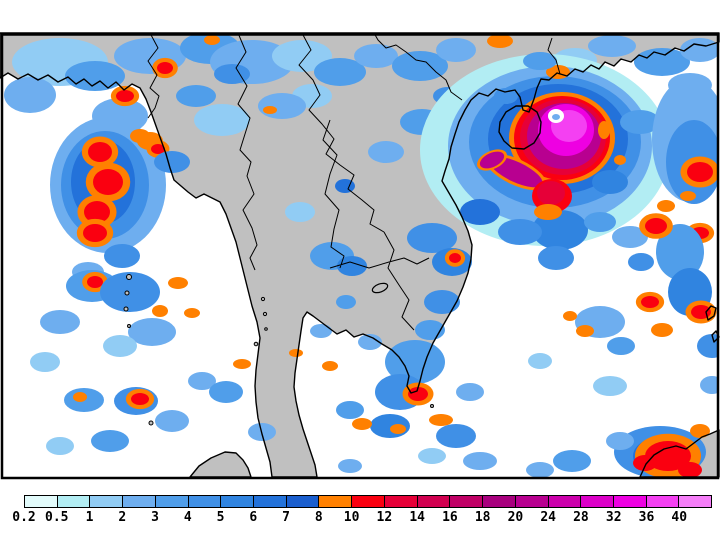  I want to click on colorbar-label: 4, so click(187, 517).